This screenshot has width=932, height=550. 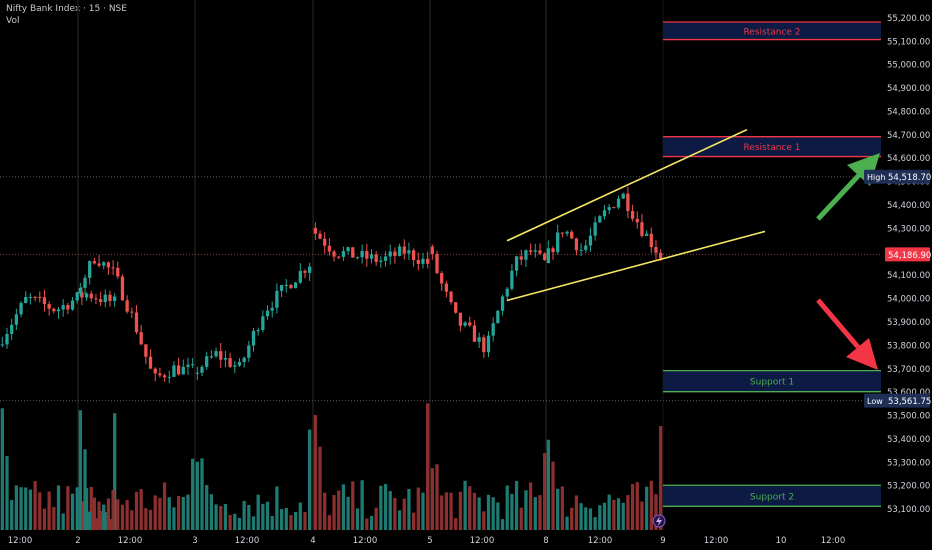 I want to click on high-price-tag-bg, so click(x=907, y=176).